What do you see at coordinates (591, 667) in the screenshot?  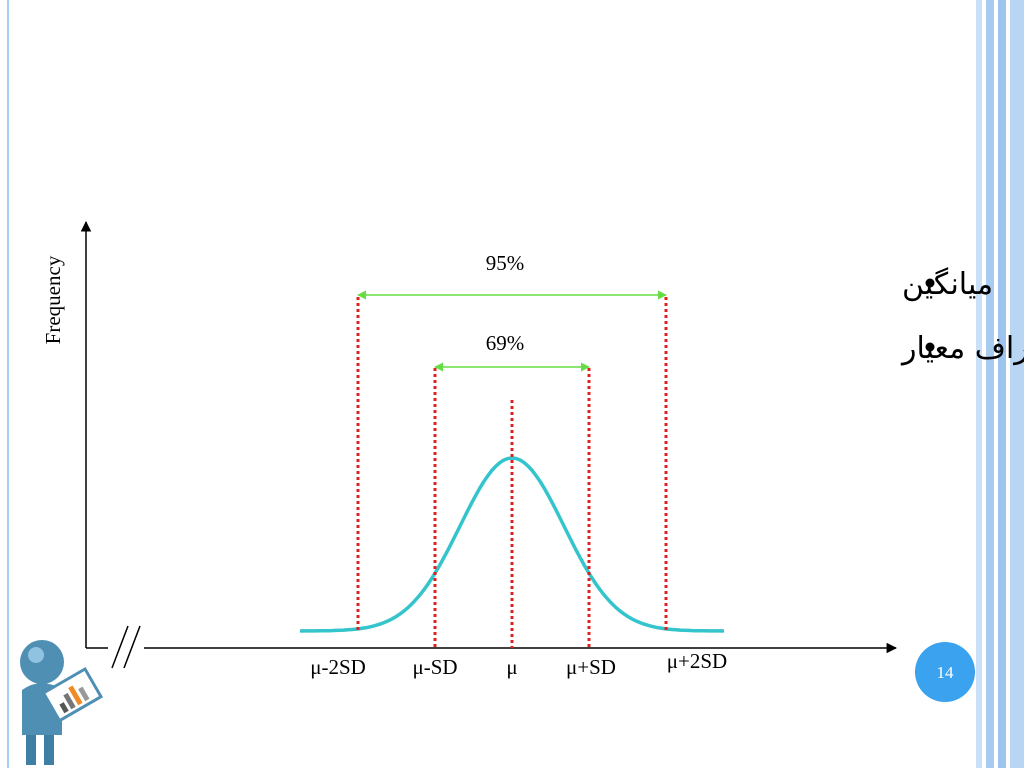 I see `x-label: μ+SD` at bounding box center [591, 667].